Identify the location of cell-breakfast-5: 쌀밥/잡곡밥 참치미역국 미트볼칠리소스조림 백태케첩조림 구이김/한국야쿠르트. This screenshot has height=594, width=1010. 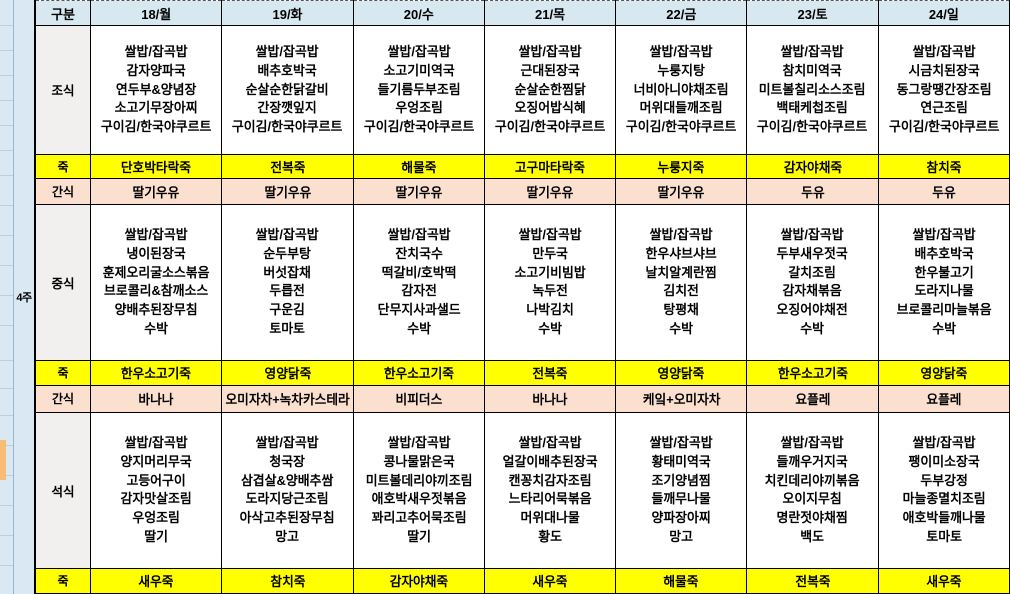
(812, 90).